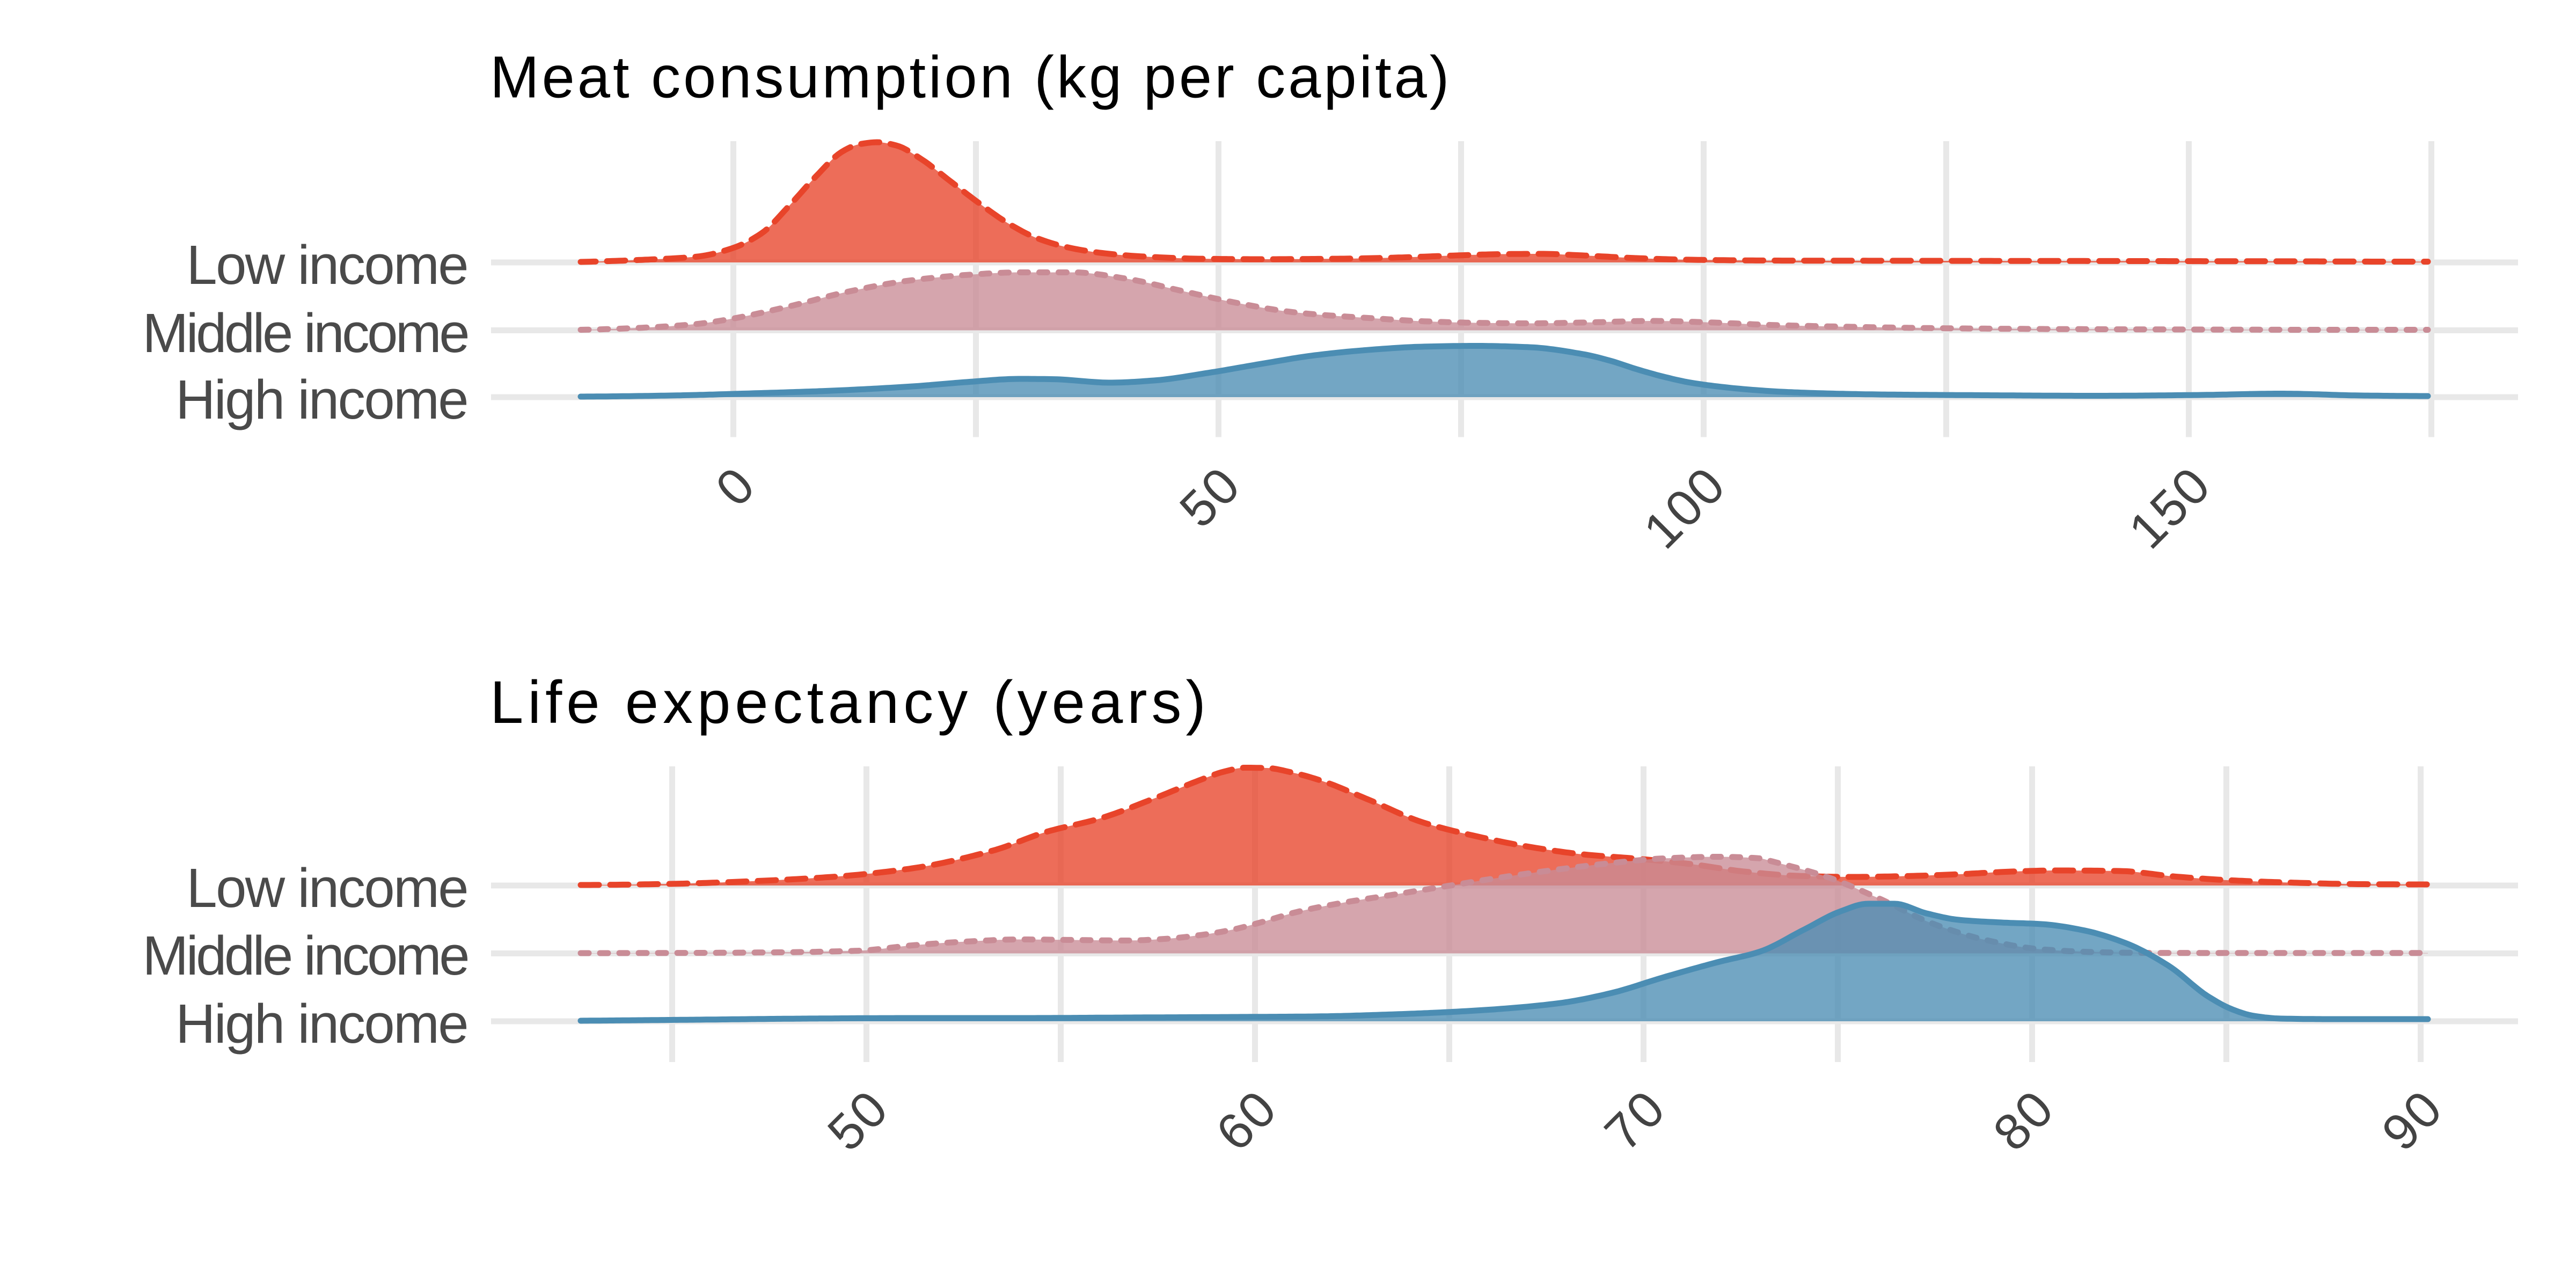 This screenshot has height=1288, width=2576. I want to click on svg-text:Meat consumption (kg per capit: Meat consumption (kg per capita), so click(971, 78).